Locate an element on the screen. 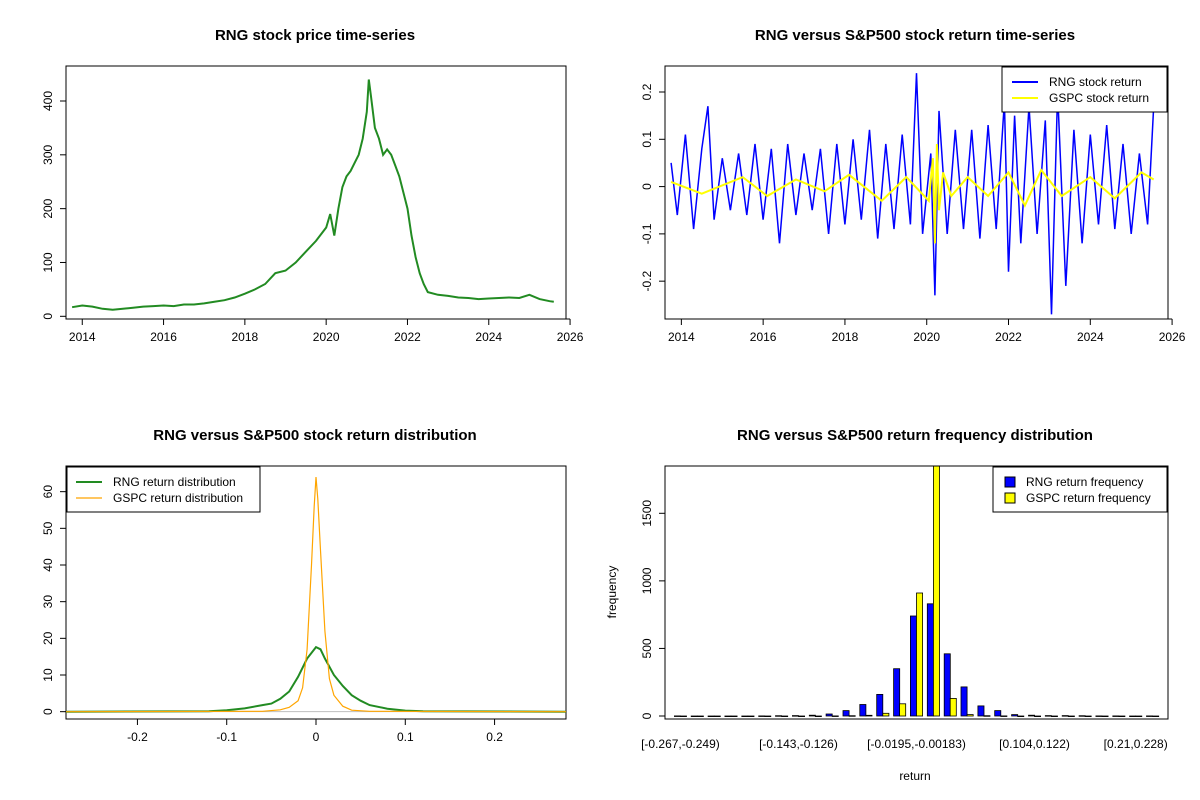 The image size is (1200, 800). frequency-x-tick-label: [0.104,0.122) is located at coordinates (1034, 744).